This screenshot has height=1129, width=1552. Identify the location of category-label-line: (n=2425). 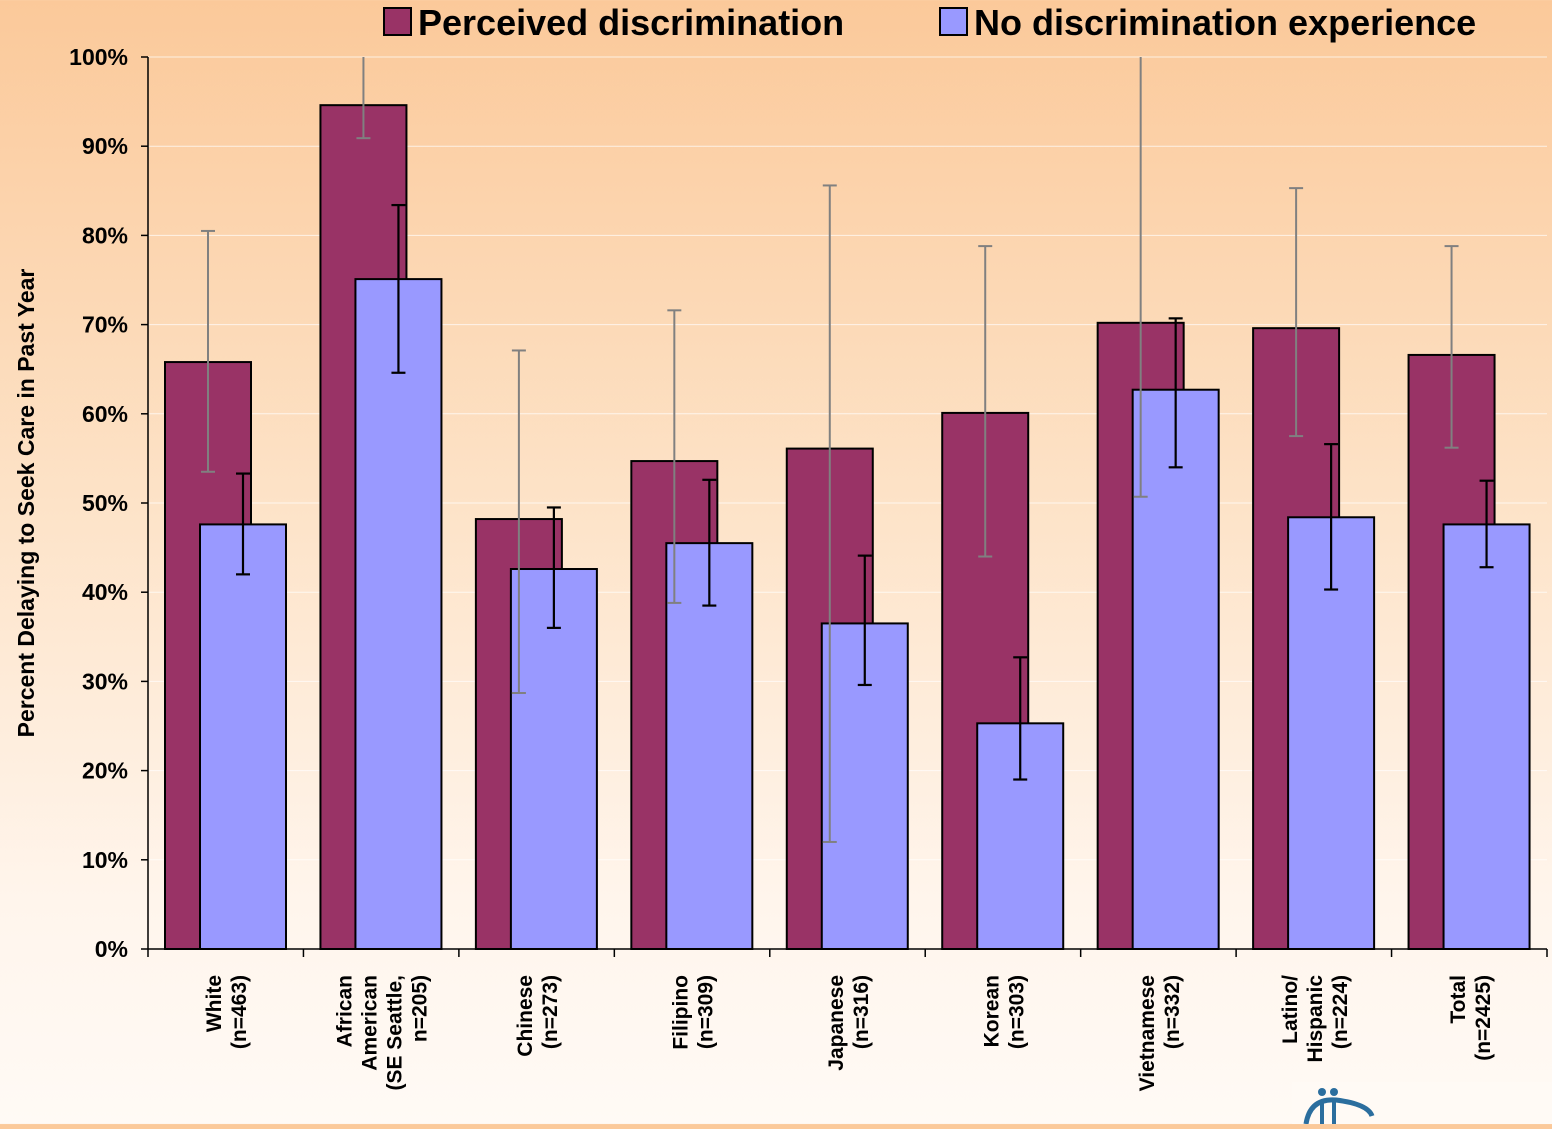
(1483, 1018).